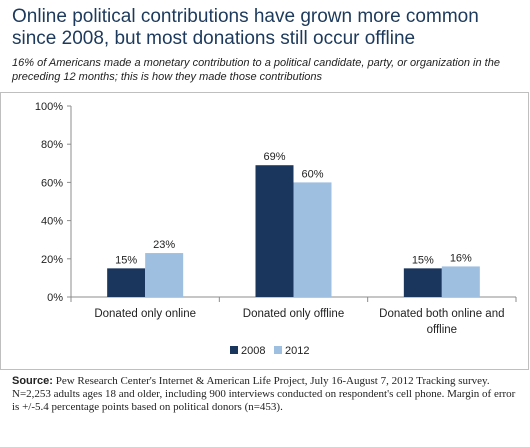 This screenshot has height=447, width=530. What do you see at coordinates (49, 107) in the screenshot?
I see `y-tick-label: 100%` at bounding box center [49, 107].